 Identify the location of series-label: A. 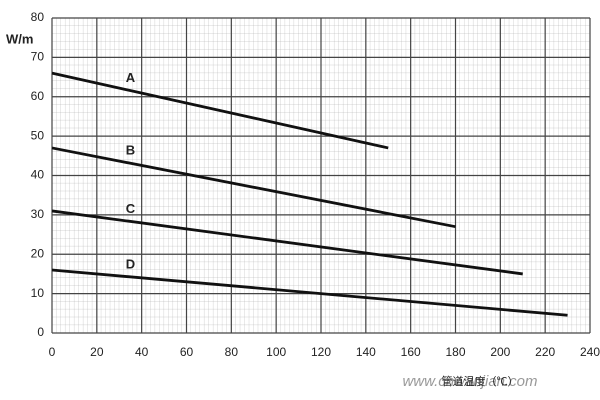
(131, 77).